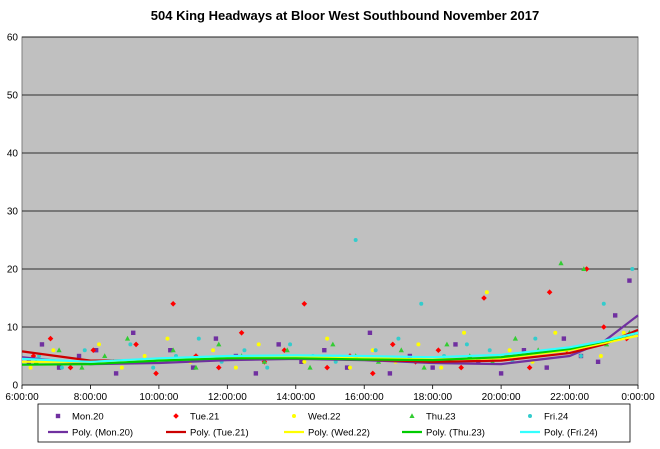 This screenshot has width=660, height=449. Describe the element at coordinates (455, 433) in the screenshot. I see `legend-label: Poly. (Thu.23)` at that location.